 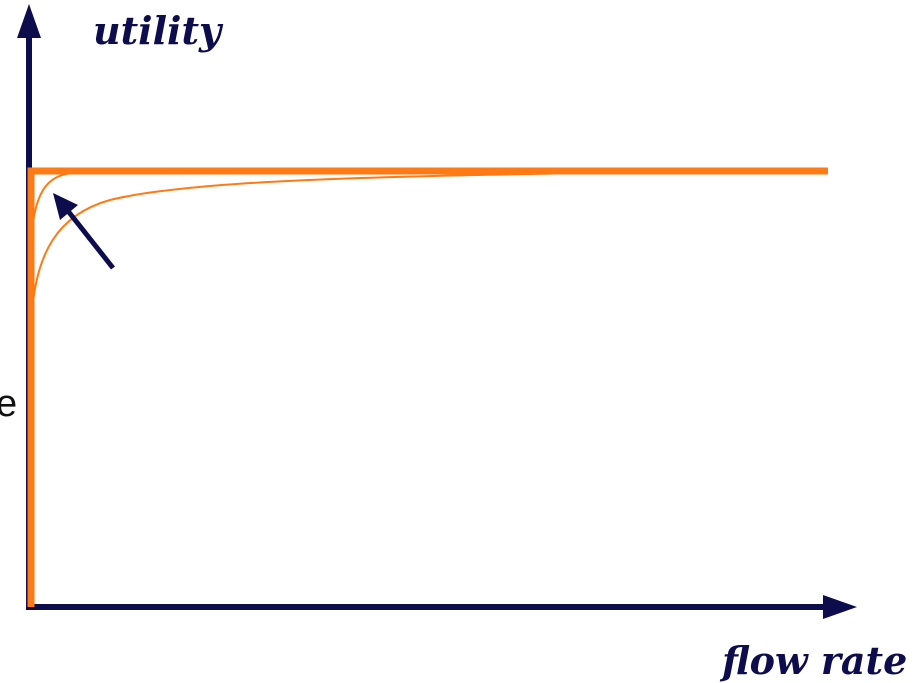 I want to click on sharp-knee-curve, so click(x=429, y=205).